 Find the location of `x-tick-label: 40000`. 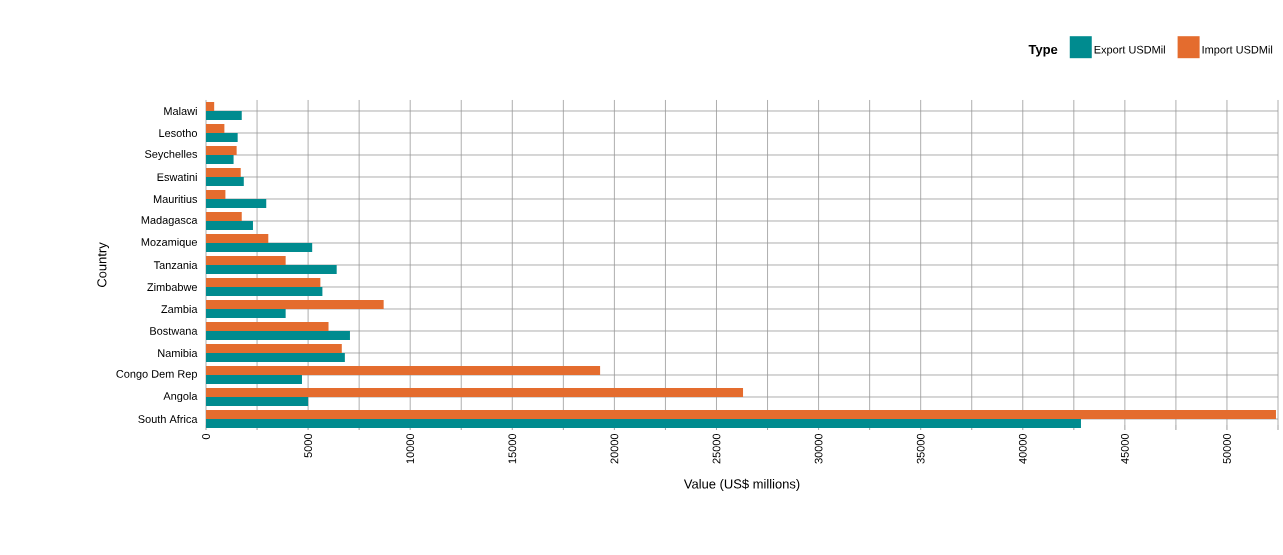

x-tick-label: 40000 is located at coordinates (1022, 448).